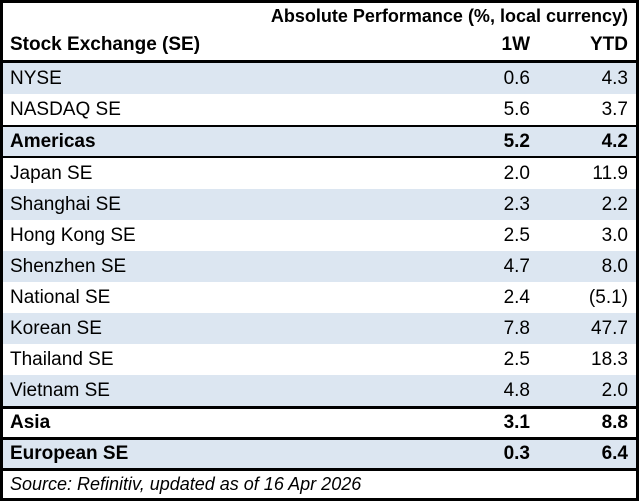 The width and height of the screenshot is (639, 501). What do you see at coordinates (614, 453) in the screenshot?
I see `row-ytd-value: 6.4` at bounding box center [614, 453].